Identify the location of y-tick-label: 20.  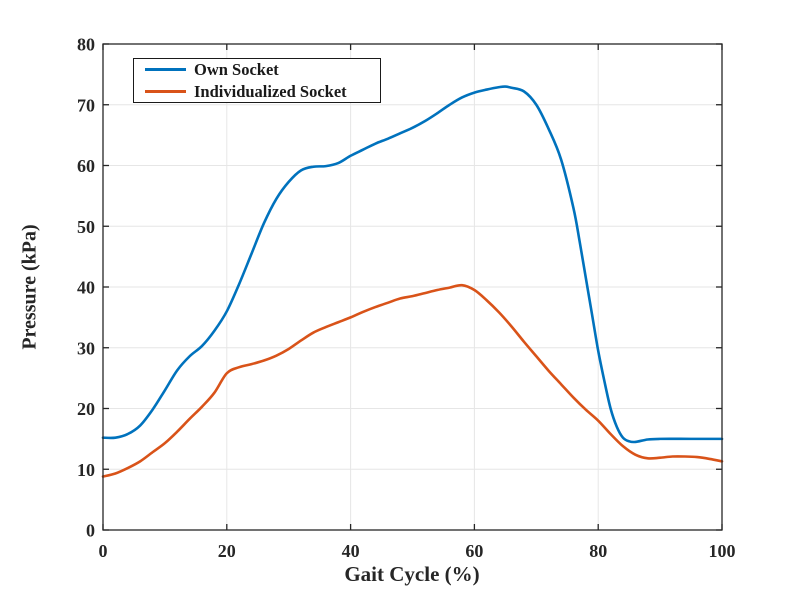
(86, 409).